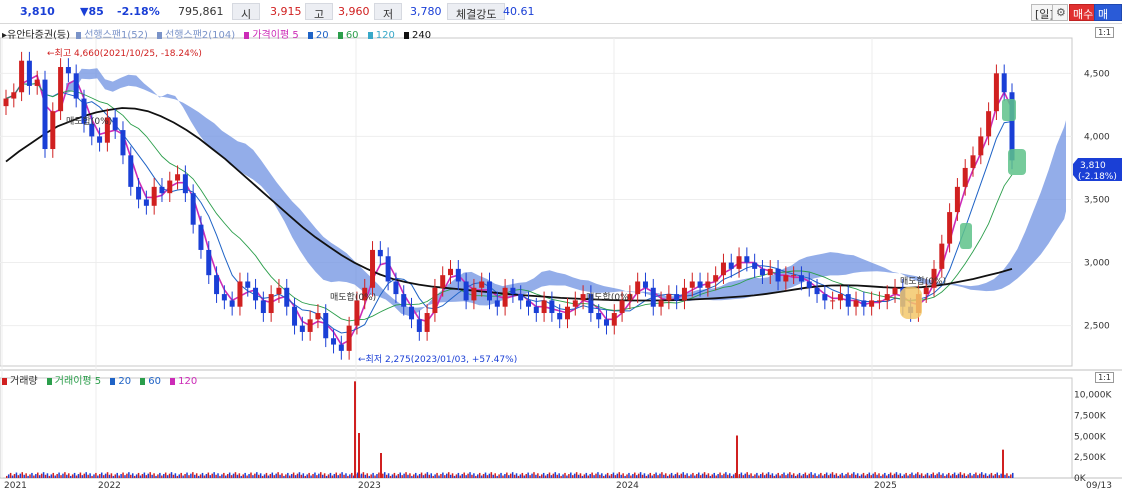 The width and height of the screenshot is (1122, 490). Describe the element at coordinates (1097, 169) in the screenshot. I see `current-price-tag` at that location.